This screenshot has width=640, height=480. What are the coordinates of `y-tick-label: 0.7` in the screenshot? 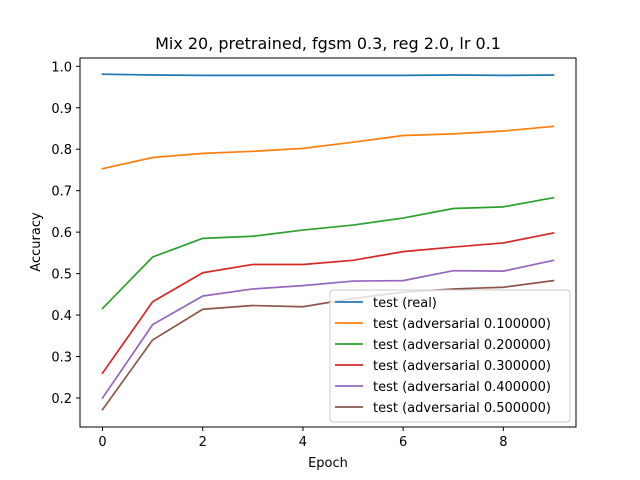 It's located at (61, 192).